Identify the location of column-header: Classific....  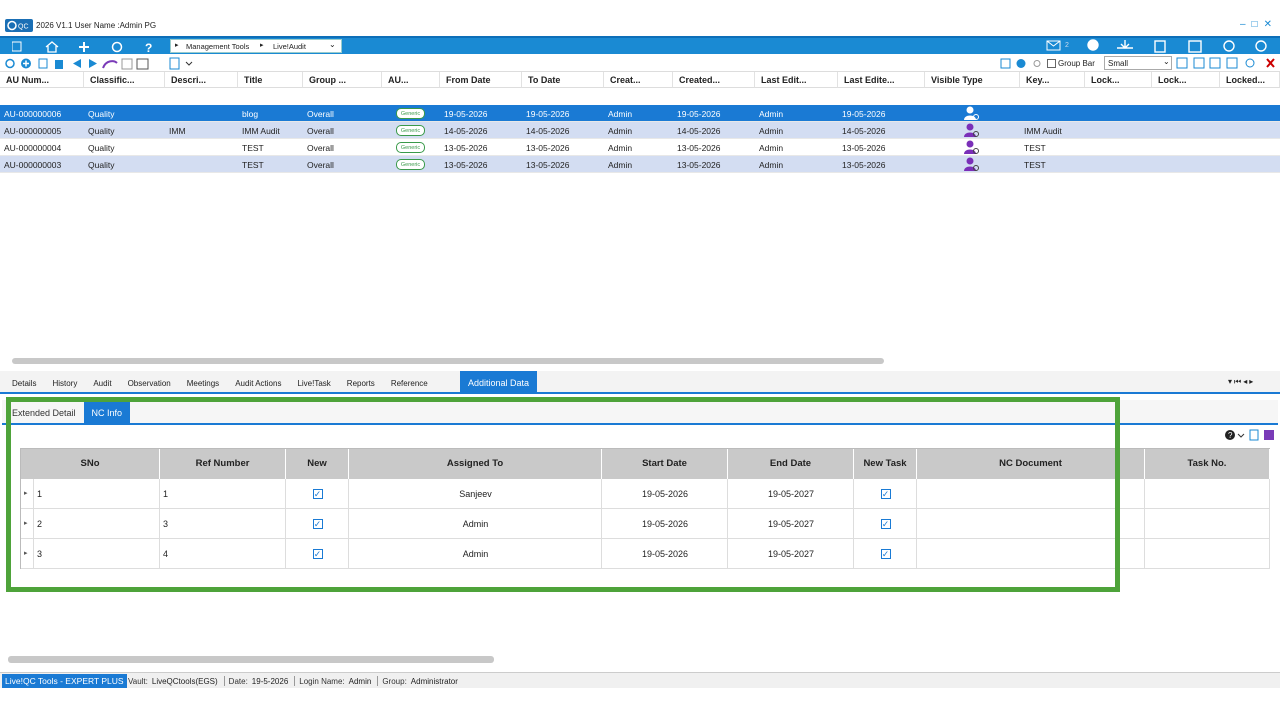
(124, 80).